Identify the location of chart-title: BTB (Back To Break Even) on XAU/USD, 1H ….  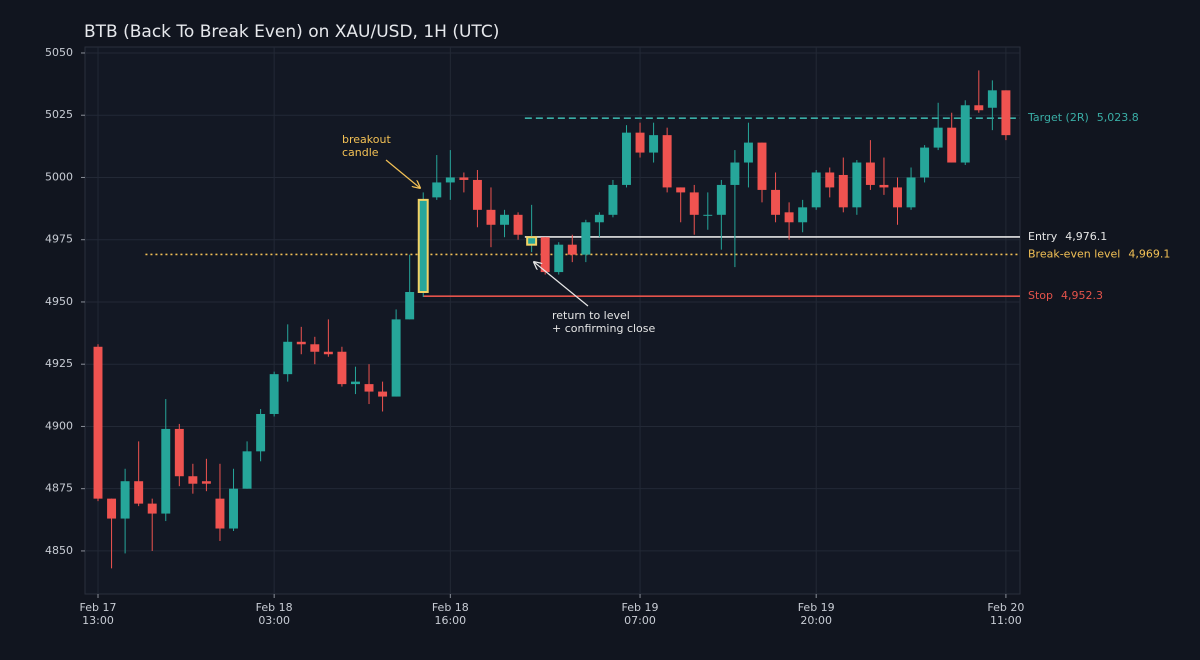
(291, 32).